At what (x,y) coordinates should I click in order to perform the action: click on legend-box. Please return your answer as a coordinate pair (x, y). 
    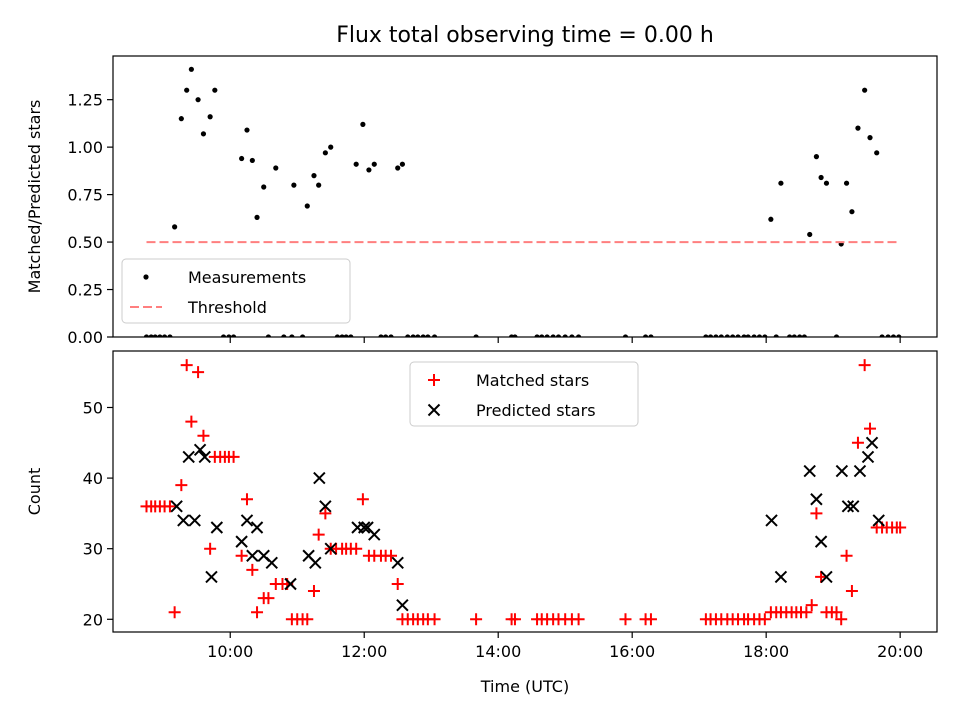
    Looking at the image, I should click on (236, 291).